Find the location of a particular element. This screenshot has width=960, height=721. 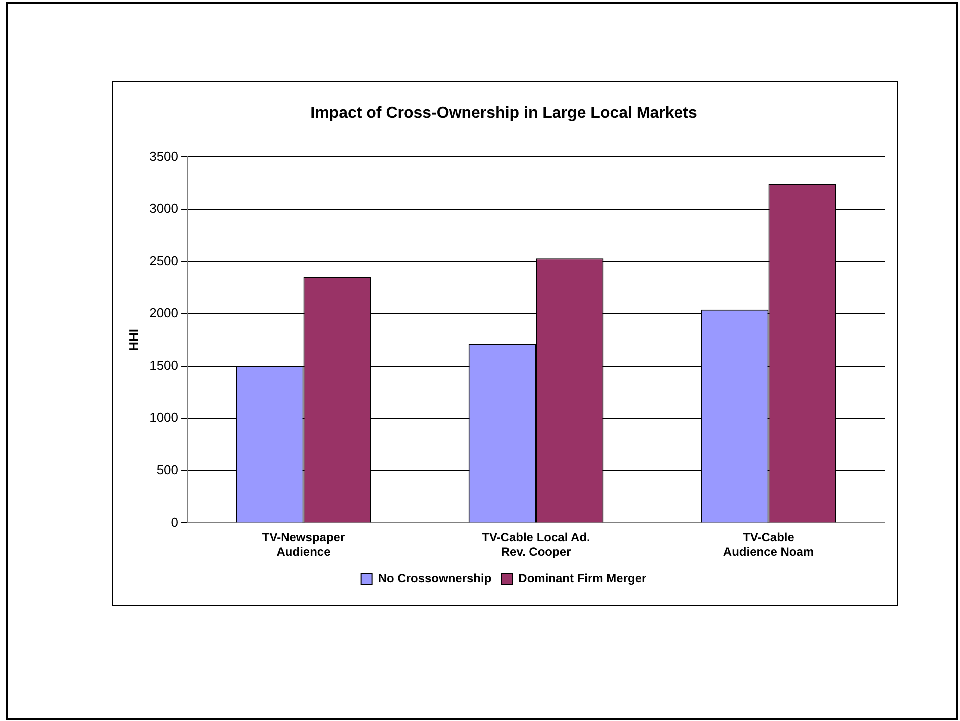

y-axis-title: HHI is located at coordinates (134, 340).